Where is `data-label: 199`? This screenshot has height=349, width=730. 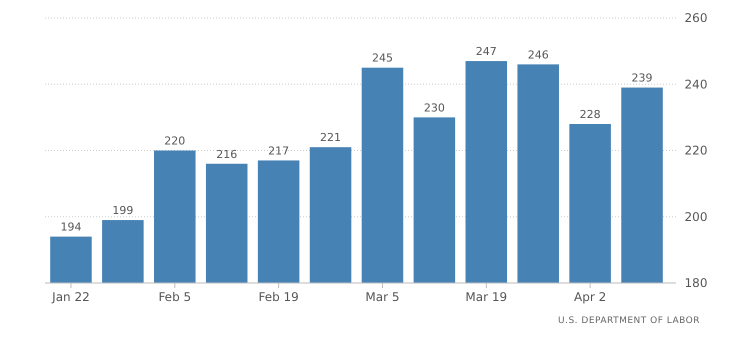
data-label: 199 is located at coordinates (123, 211).